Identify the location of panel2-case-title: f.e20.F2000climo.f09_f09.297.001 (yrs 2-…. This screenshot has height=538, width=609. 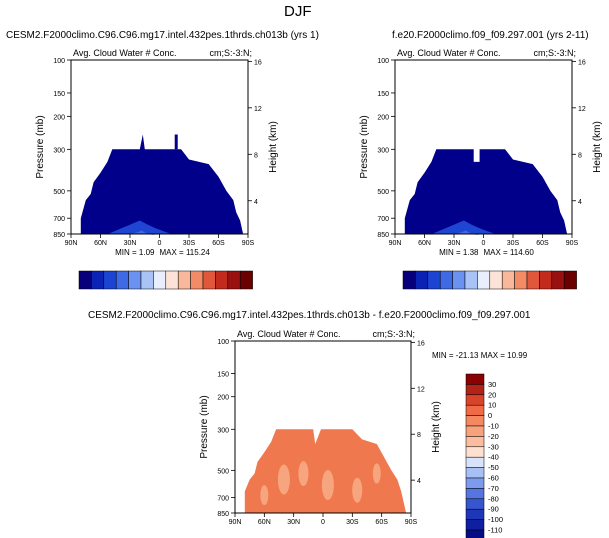
(490, 35).